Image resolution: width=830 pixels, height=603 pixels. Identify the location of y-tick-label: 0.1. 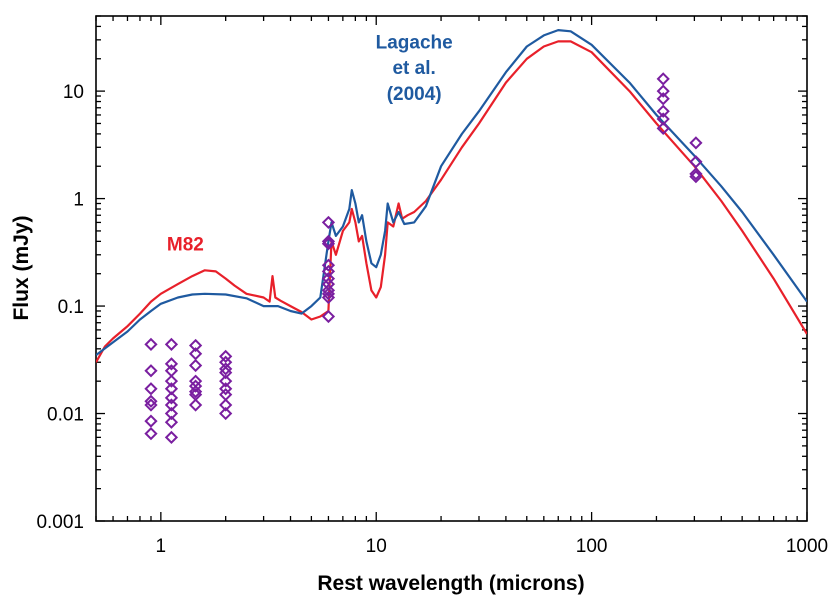
(71, 307).